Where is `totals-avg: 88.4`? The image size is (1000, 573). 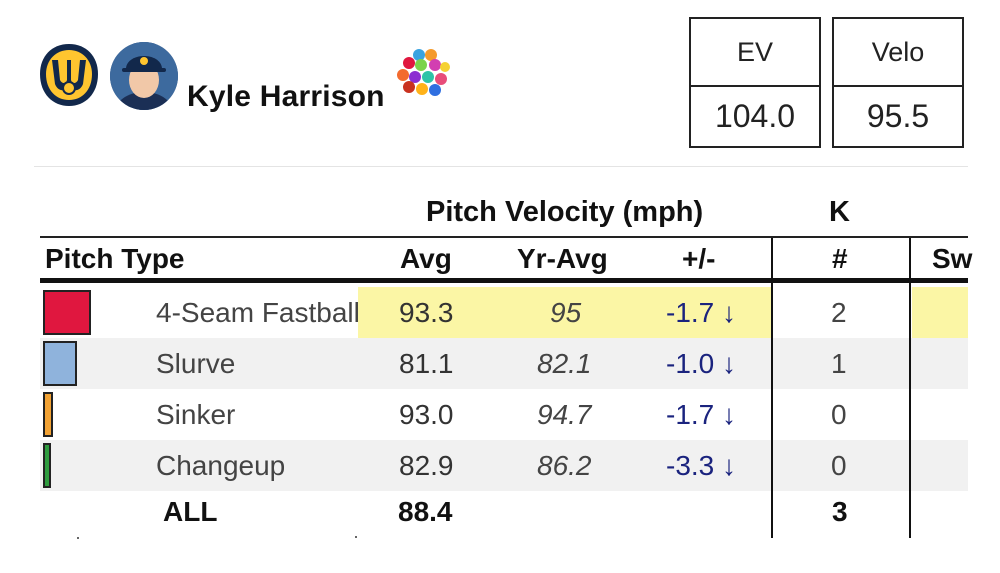
totals-avg: 88.4 is located at coordinates (425, 511).